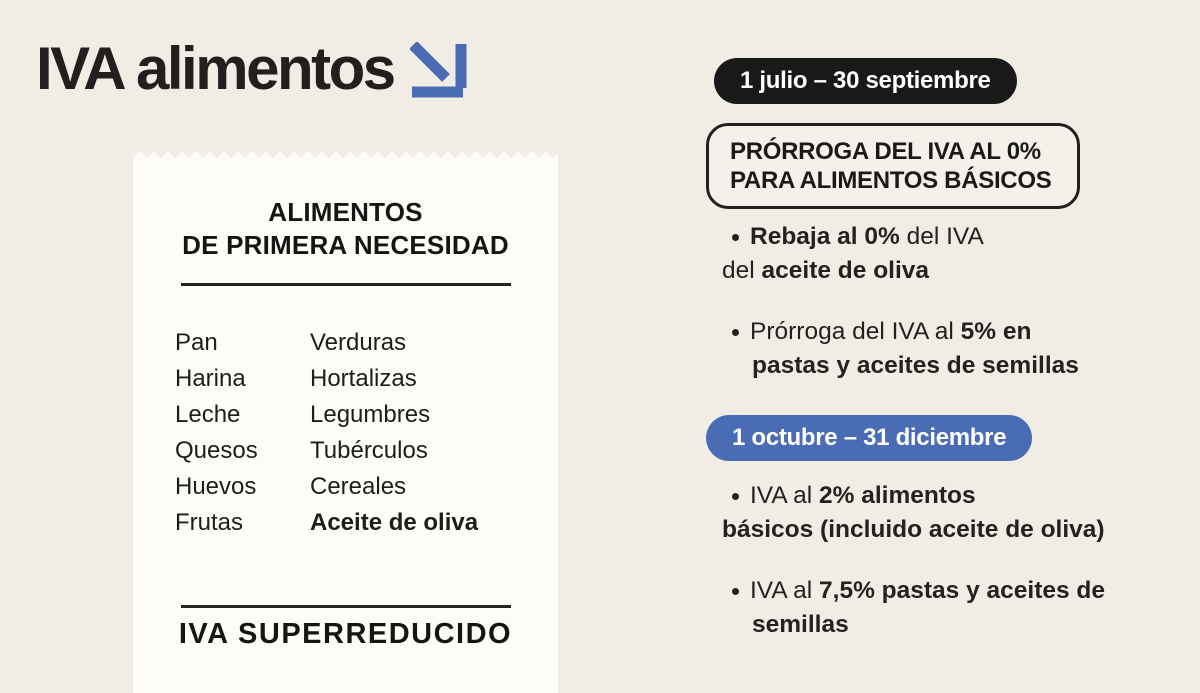  What do you see at coordinates (216, 450) in the screenshot?
I see `food-item: Quesos` at bounding box center [216, 450].